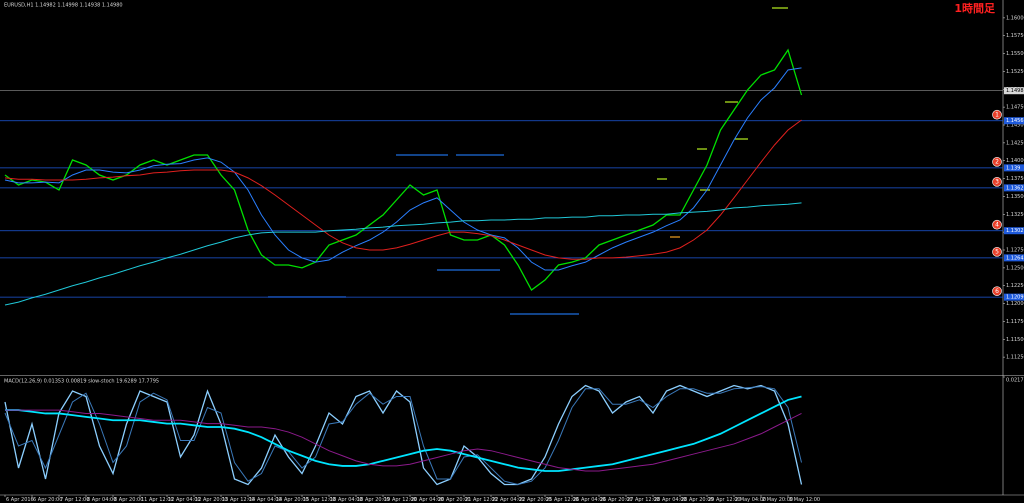 The height and width of the screenshot is (503, 1024). I want to click on level-marker-label: 4, so click(997, 225).